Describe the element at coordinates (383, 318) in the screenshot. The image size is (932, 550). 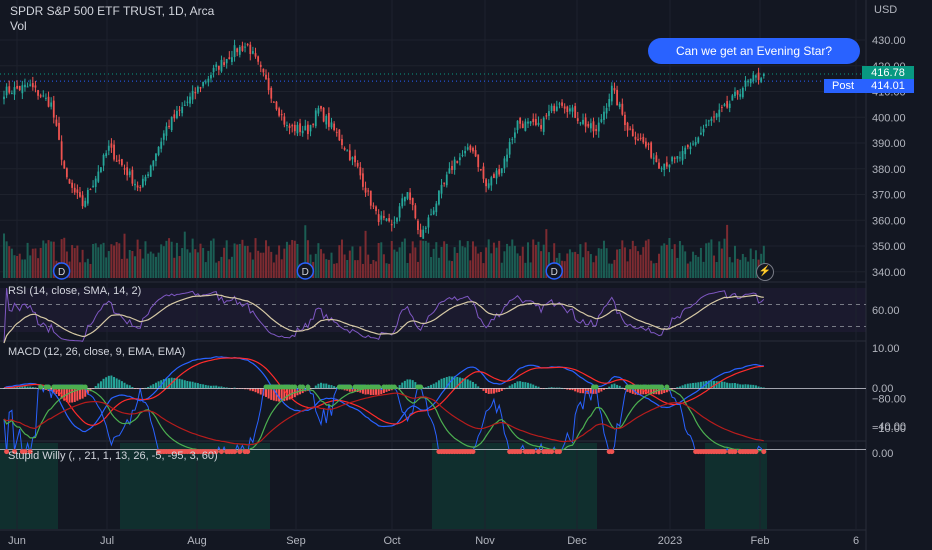
I see `rsi-ma-line` at that location.